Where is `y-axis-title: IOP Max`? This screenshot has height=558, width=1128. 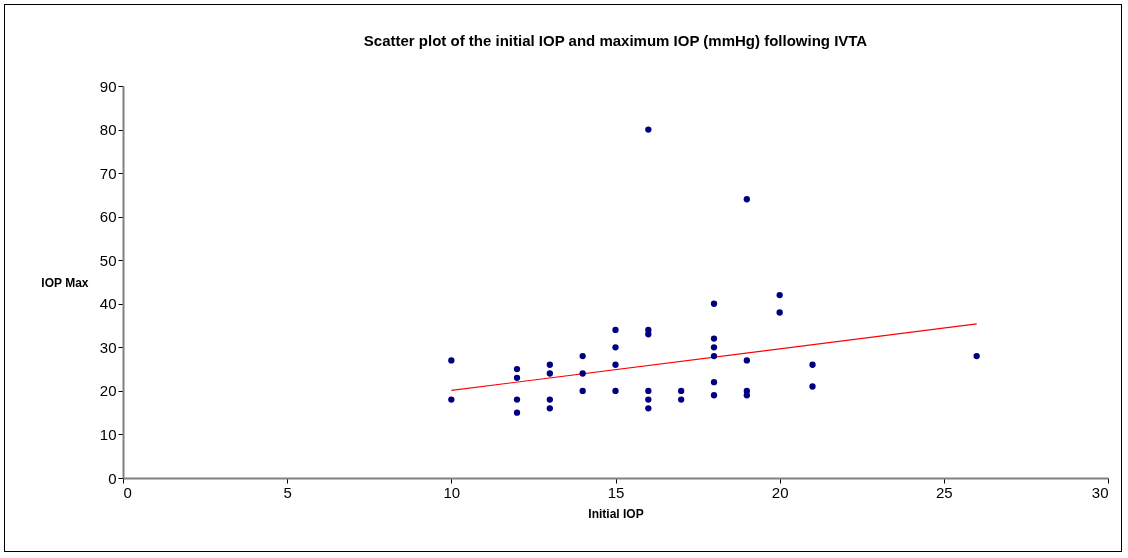
y-axis-title: IOP Max is located at coordinates (65, 282).